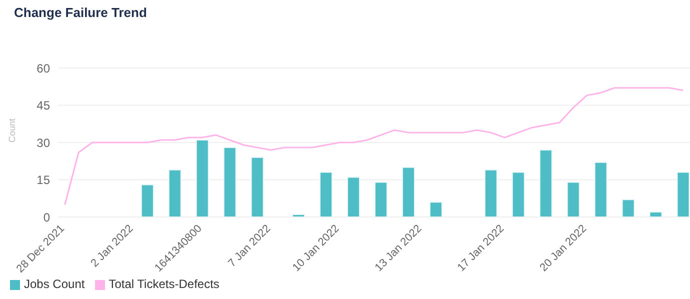  Describe the element at coordinates (12, 130) in the screenshot. I see `y-axis-title: Count` at that location.